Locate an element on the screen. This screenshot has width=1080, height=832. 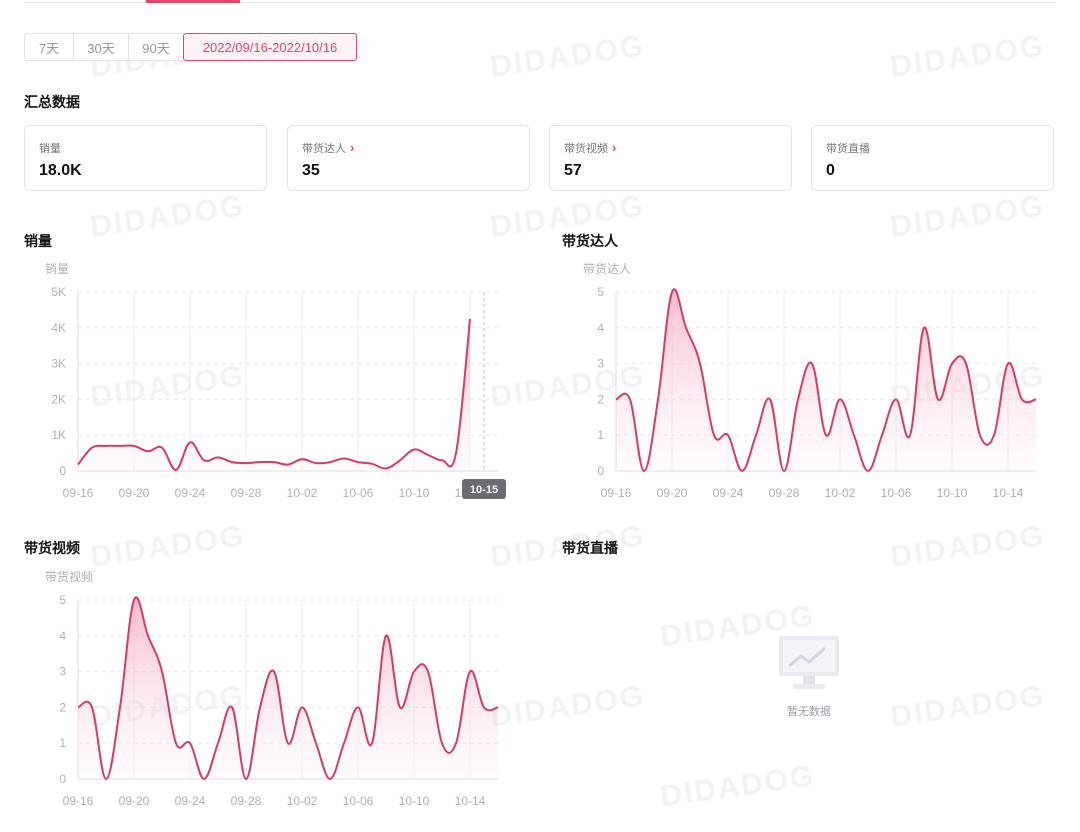
date-range-tabs: 7天 30天 90天 2022/09/16-2022/10/16 is located at coordinates (190, 47).